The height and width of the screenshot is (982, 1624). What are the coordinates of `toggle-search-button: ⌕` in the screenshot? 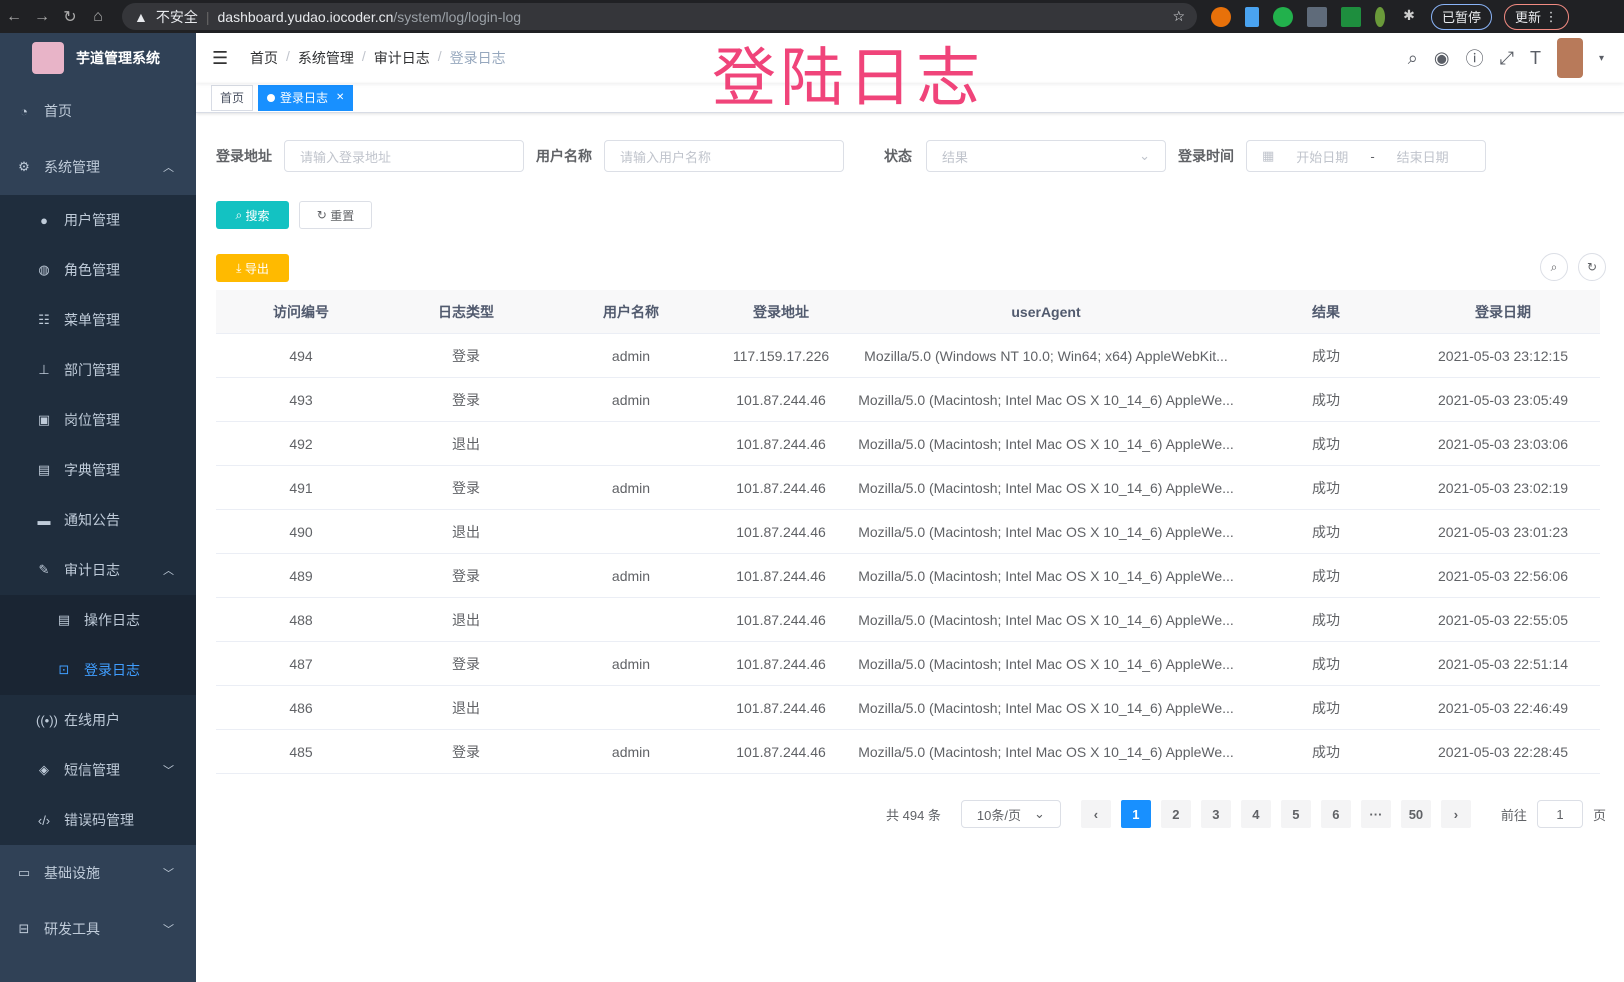 It's located at (1554, 267).